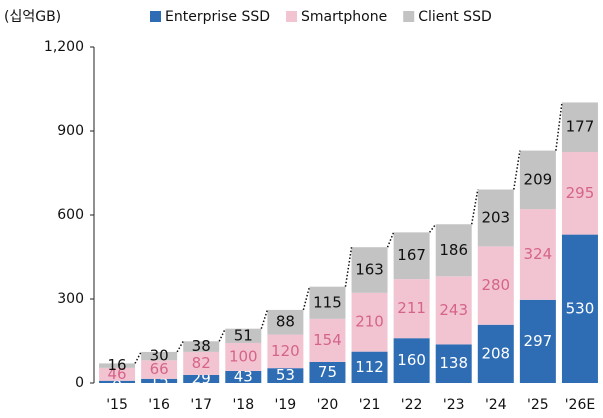  I want to click on value-label: 208, so click(495, 353).